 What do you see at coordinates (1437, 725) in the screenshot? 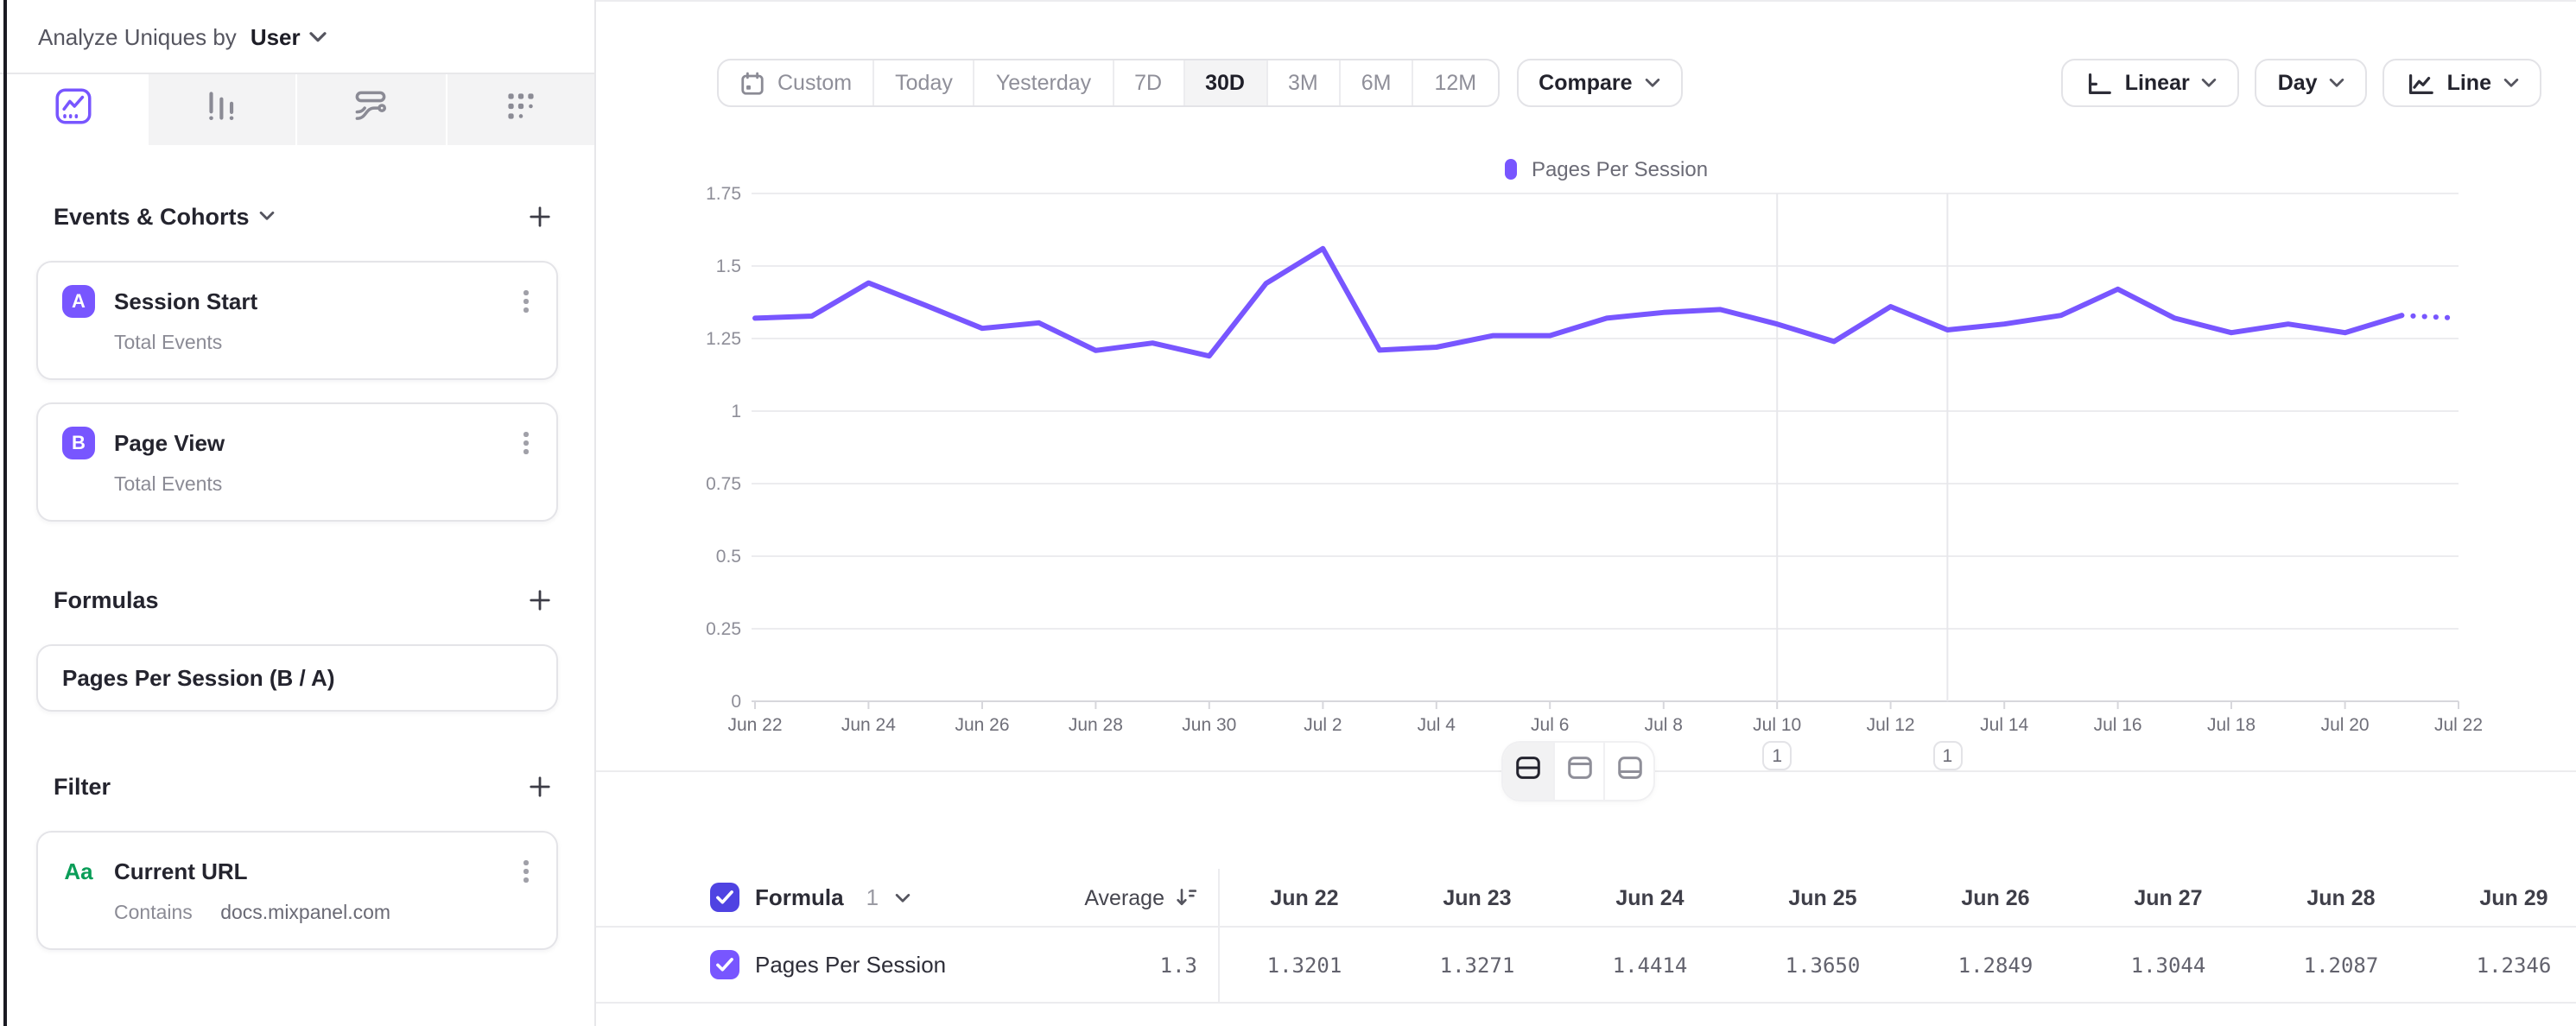
I see `svg-text: Jul 4` at bounding box center [1437, 725].